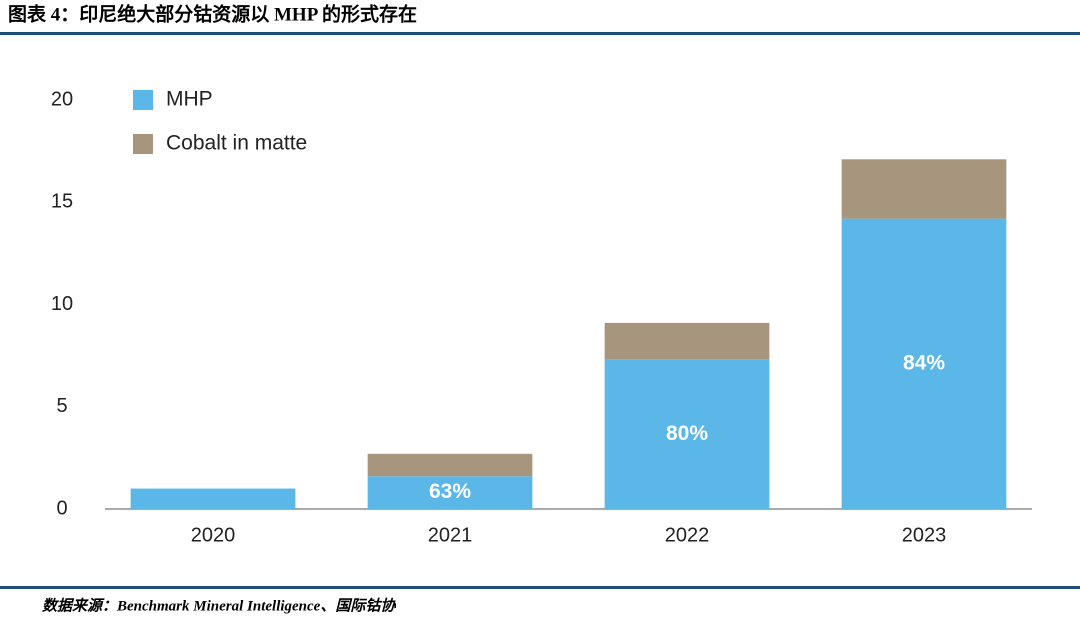 Image resolution: width=1080 pixels, height=626 pixels. What do you see at coordinates (62, 304) in the screenshot?
I see `y-tick-label: 10` at bounding box center [62, 304].